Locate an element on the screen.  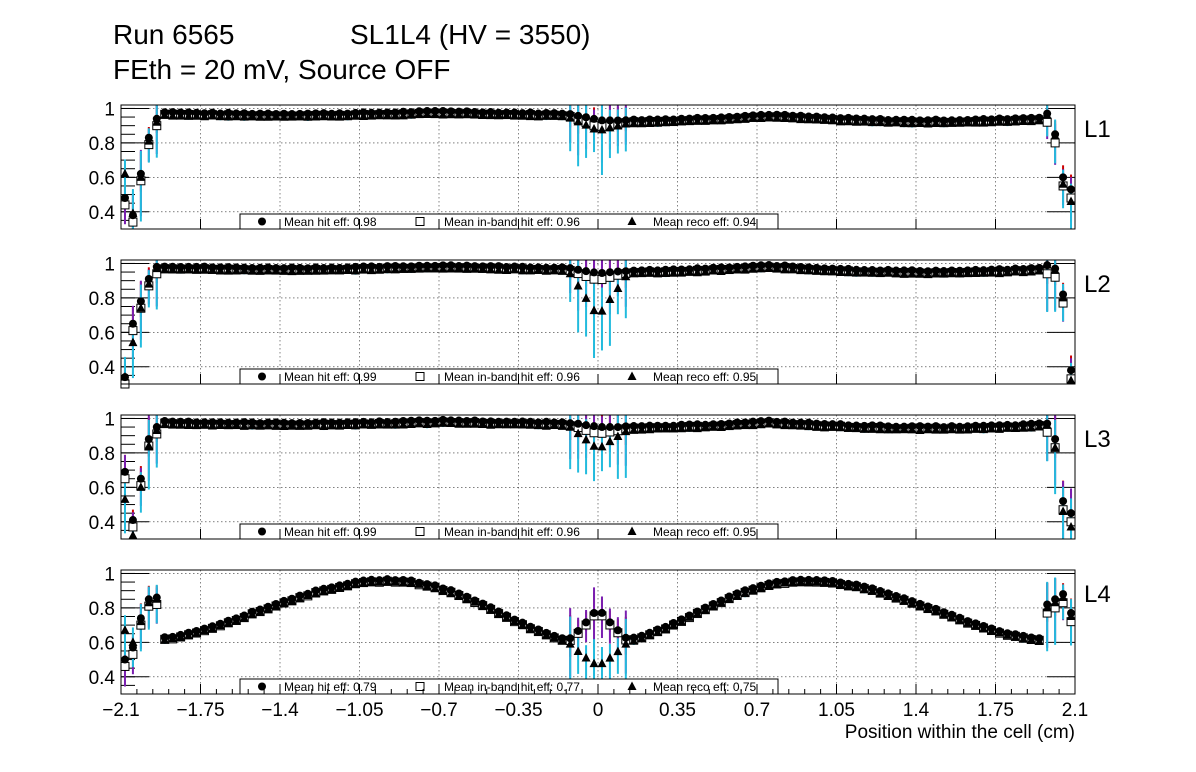
legend-reco-marker is located at coordinates (632, 530).